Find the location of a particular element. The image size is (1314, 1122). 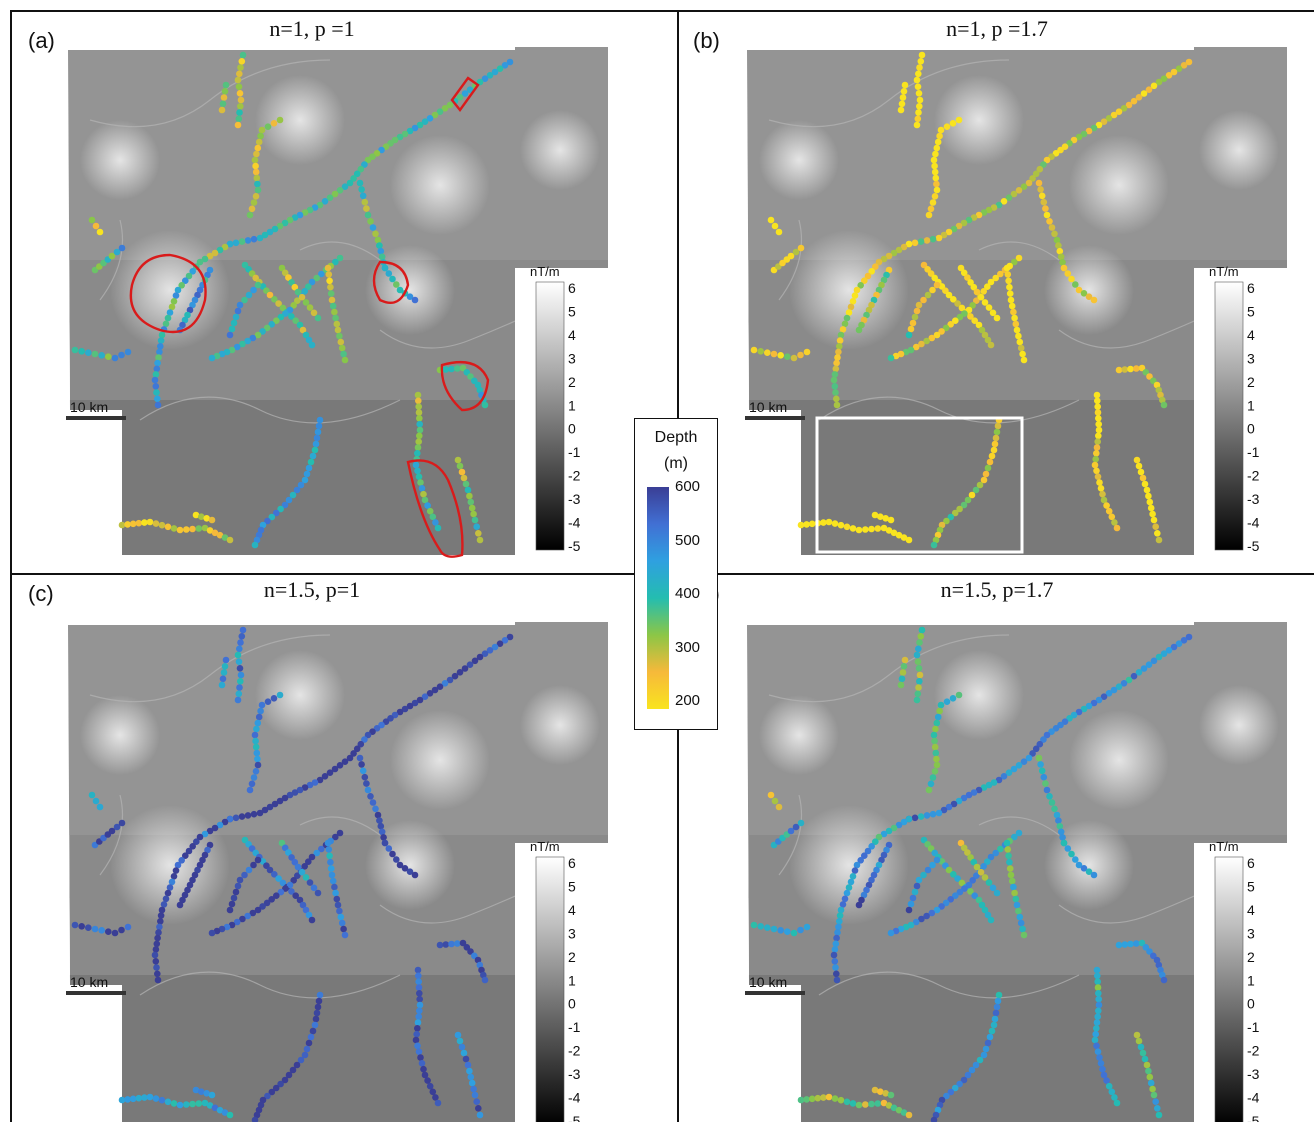

depth-tick-label: 600 is located at coordinates (688, 486).